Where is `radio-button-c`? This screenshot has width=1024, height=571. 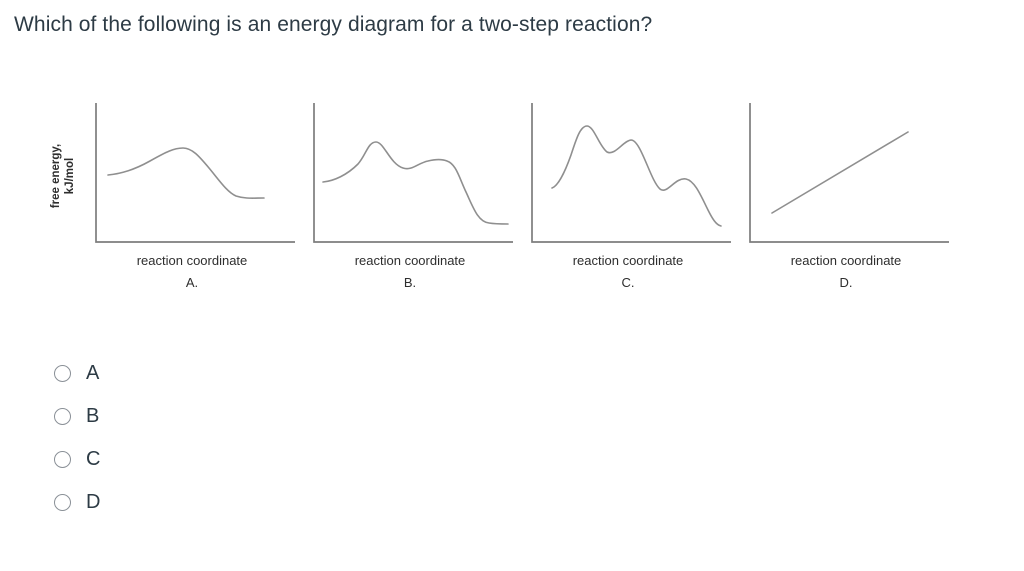
radio-button-c is located at coordinates (62, 459).